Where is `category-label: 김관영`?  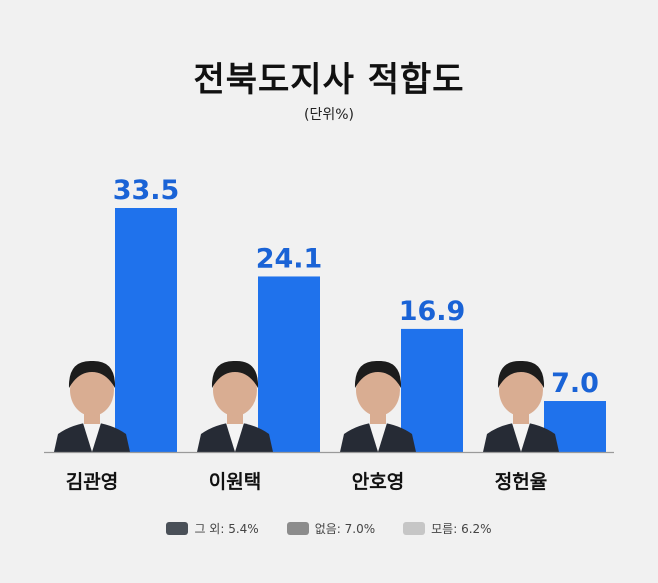
category-label: 김관영 is located at coordinates (92, 482).